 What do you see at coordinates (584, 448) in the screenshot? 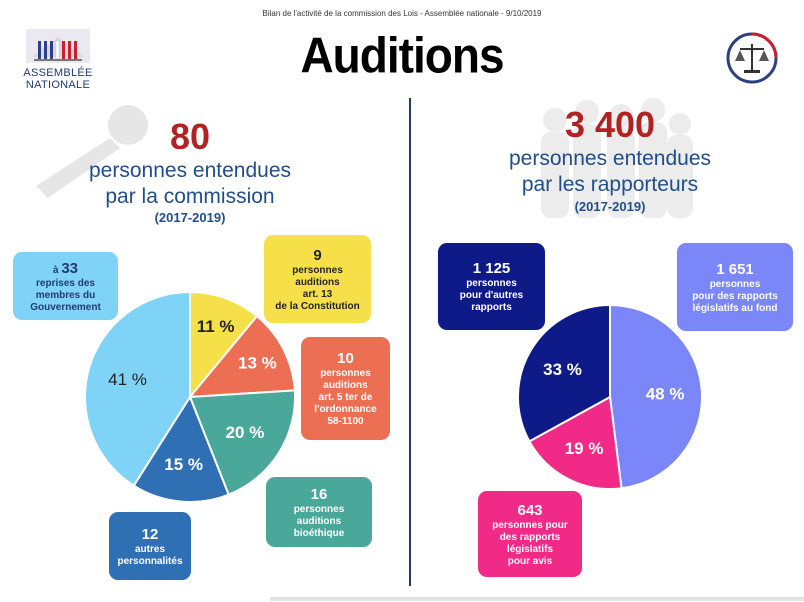
I see `pie-label-pie-right-1: 19 %` at bounding box center [584, 448].